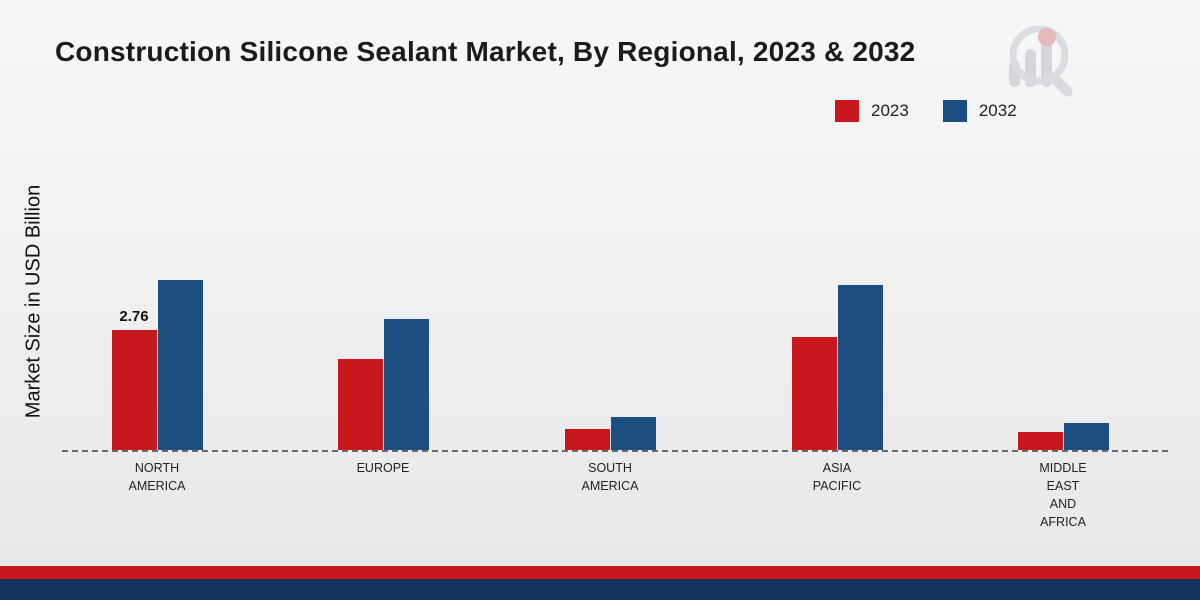 This screenshot has height=600, width=1200. I want to click on brand-watermark-logo, so click(1041, 61).